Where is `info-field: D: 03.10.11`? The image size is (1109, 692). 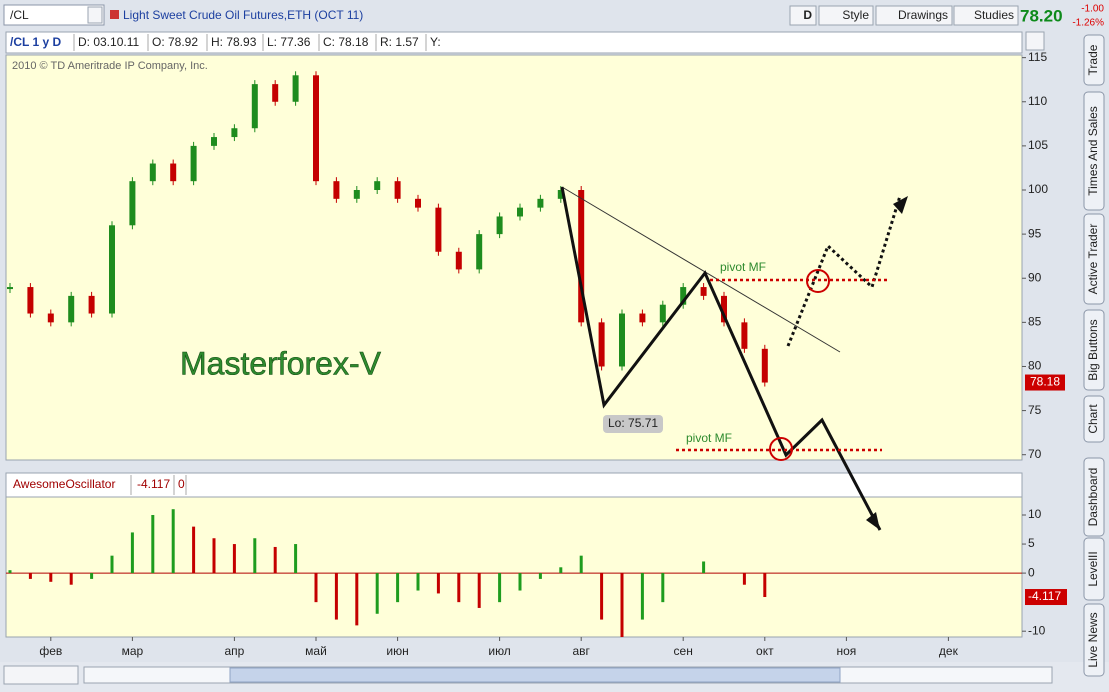 info-field: D: 03.10.11 is located at coordinates (108, 42).